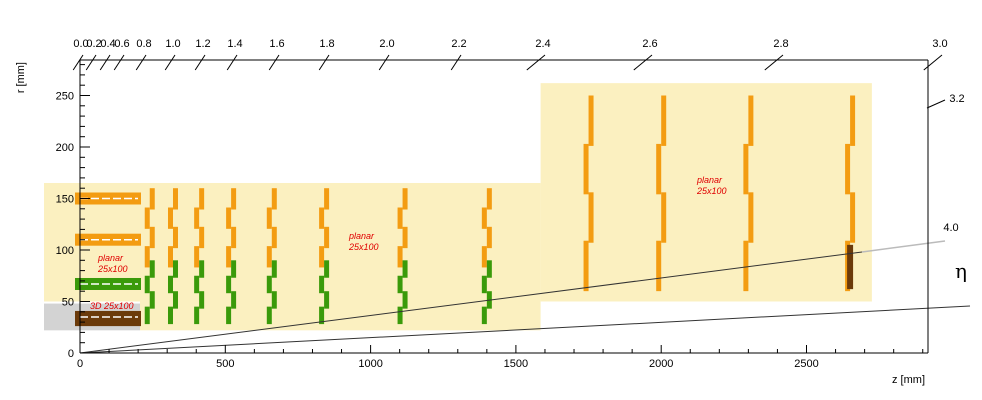 Image resolution: width=982 pixels, height=400 pixels. What do you see at coordinates (780, 44) in the screenshot?
I see `eta-tick-label: 2.8` at bounding box center [780, 44].